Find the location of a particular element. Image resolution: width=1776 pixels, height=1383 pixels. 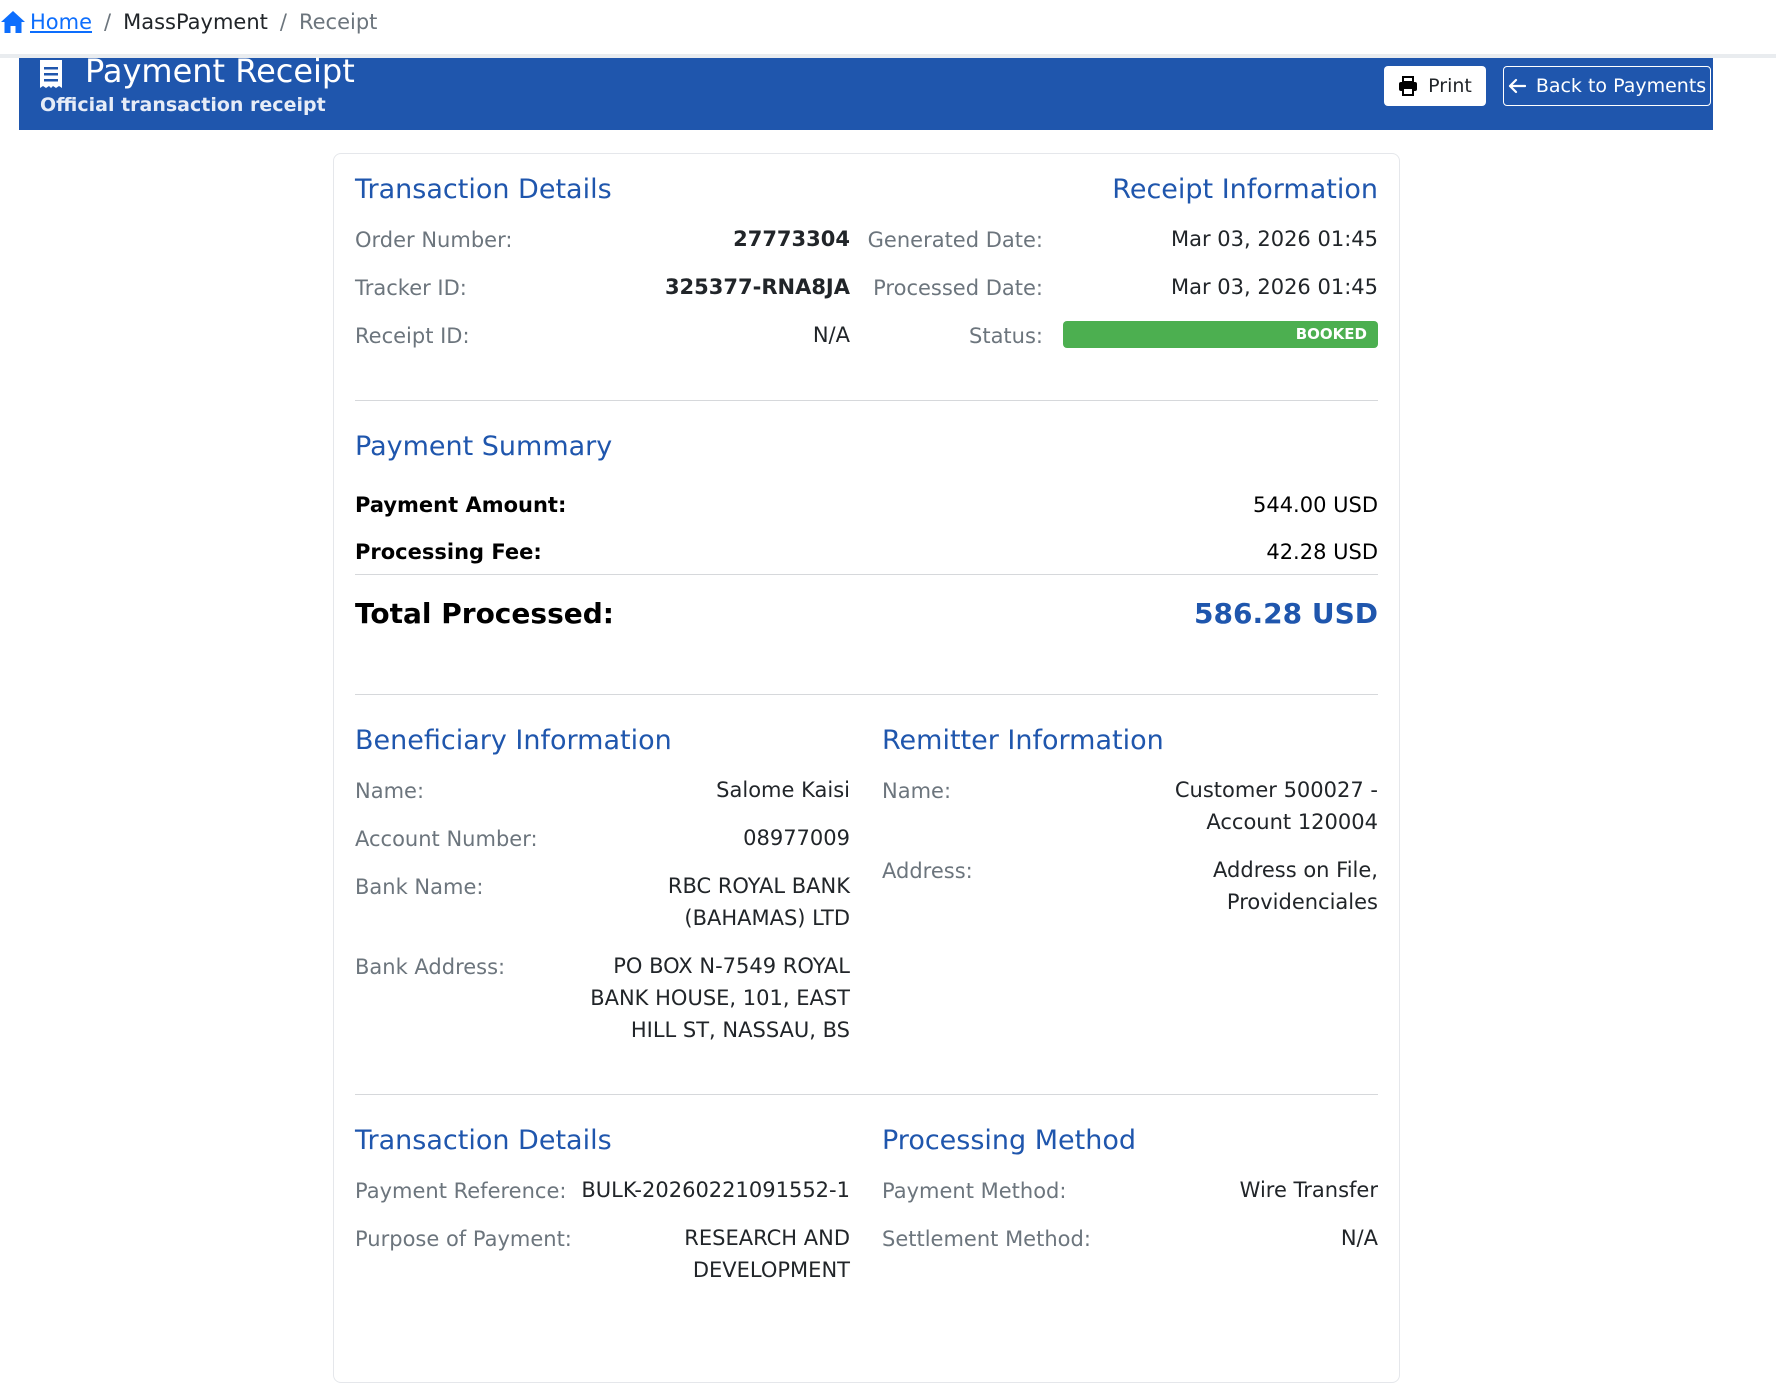

bank-name-label: Bank Name: is located at coordinates (419, 887).